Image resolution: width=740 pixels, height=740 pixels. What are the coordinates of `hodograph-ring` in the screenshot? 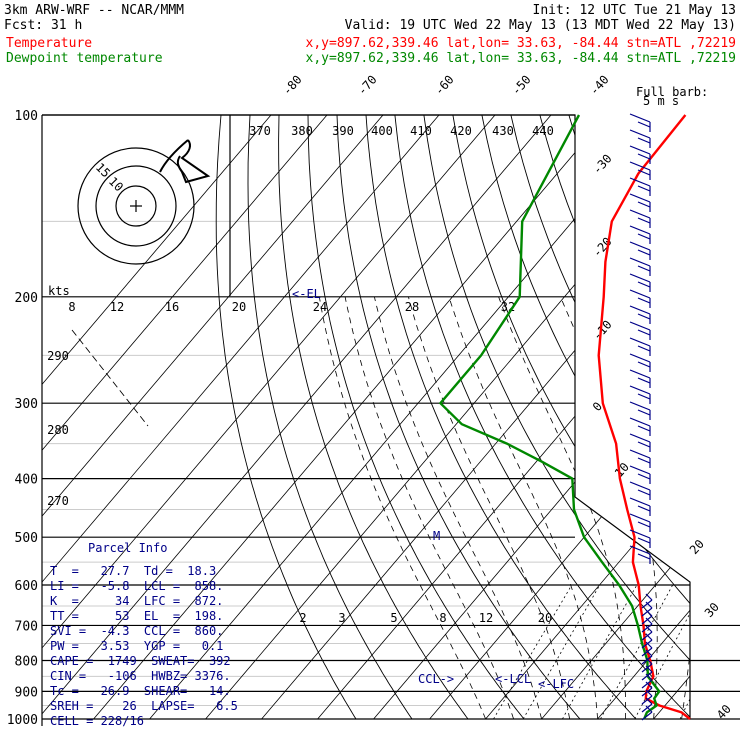 It's located at (136, 206).